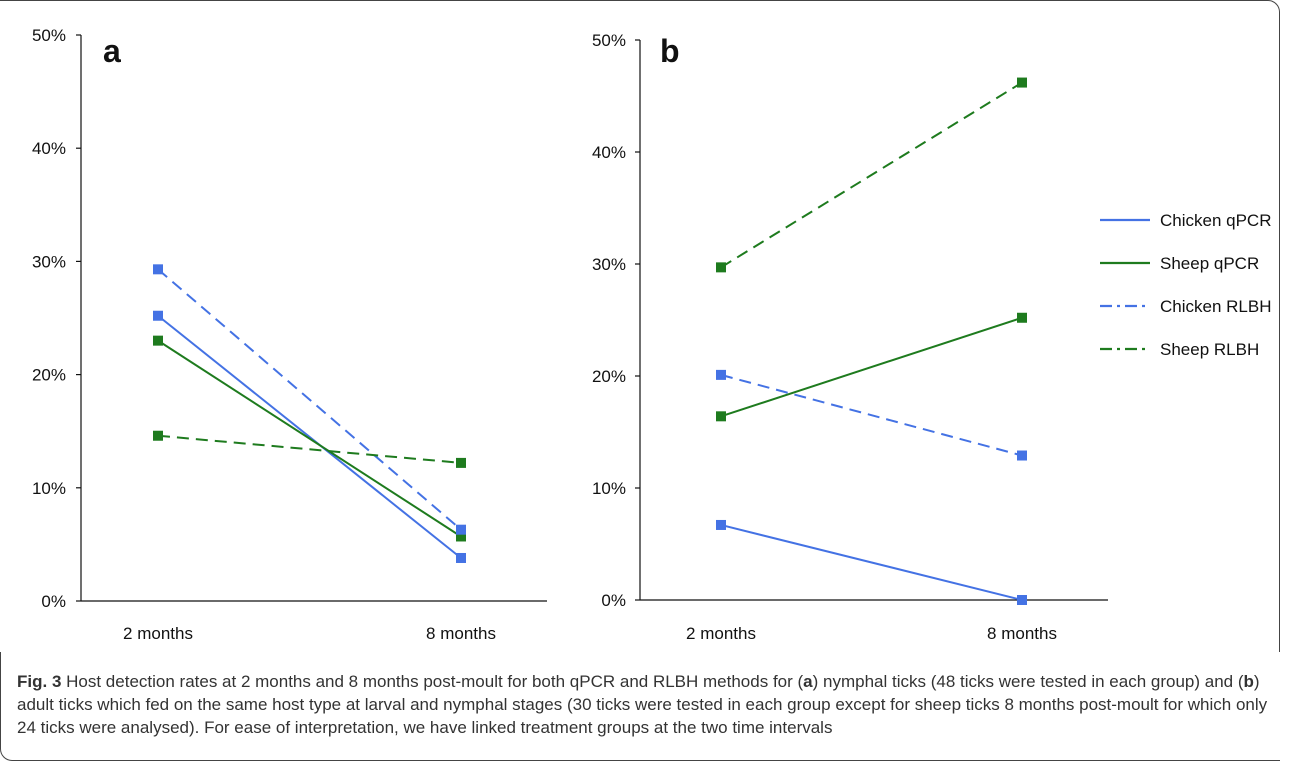 This screenshot has width=1292, height=761. Describe the element at coordinates (49, 488) in the screenshot. I see `panel-a-y-tick-label: 10%` at that location.